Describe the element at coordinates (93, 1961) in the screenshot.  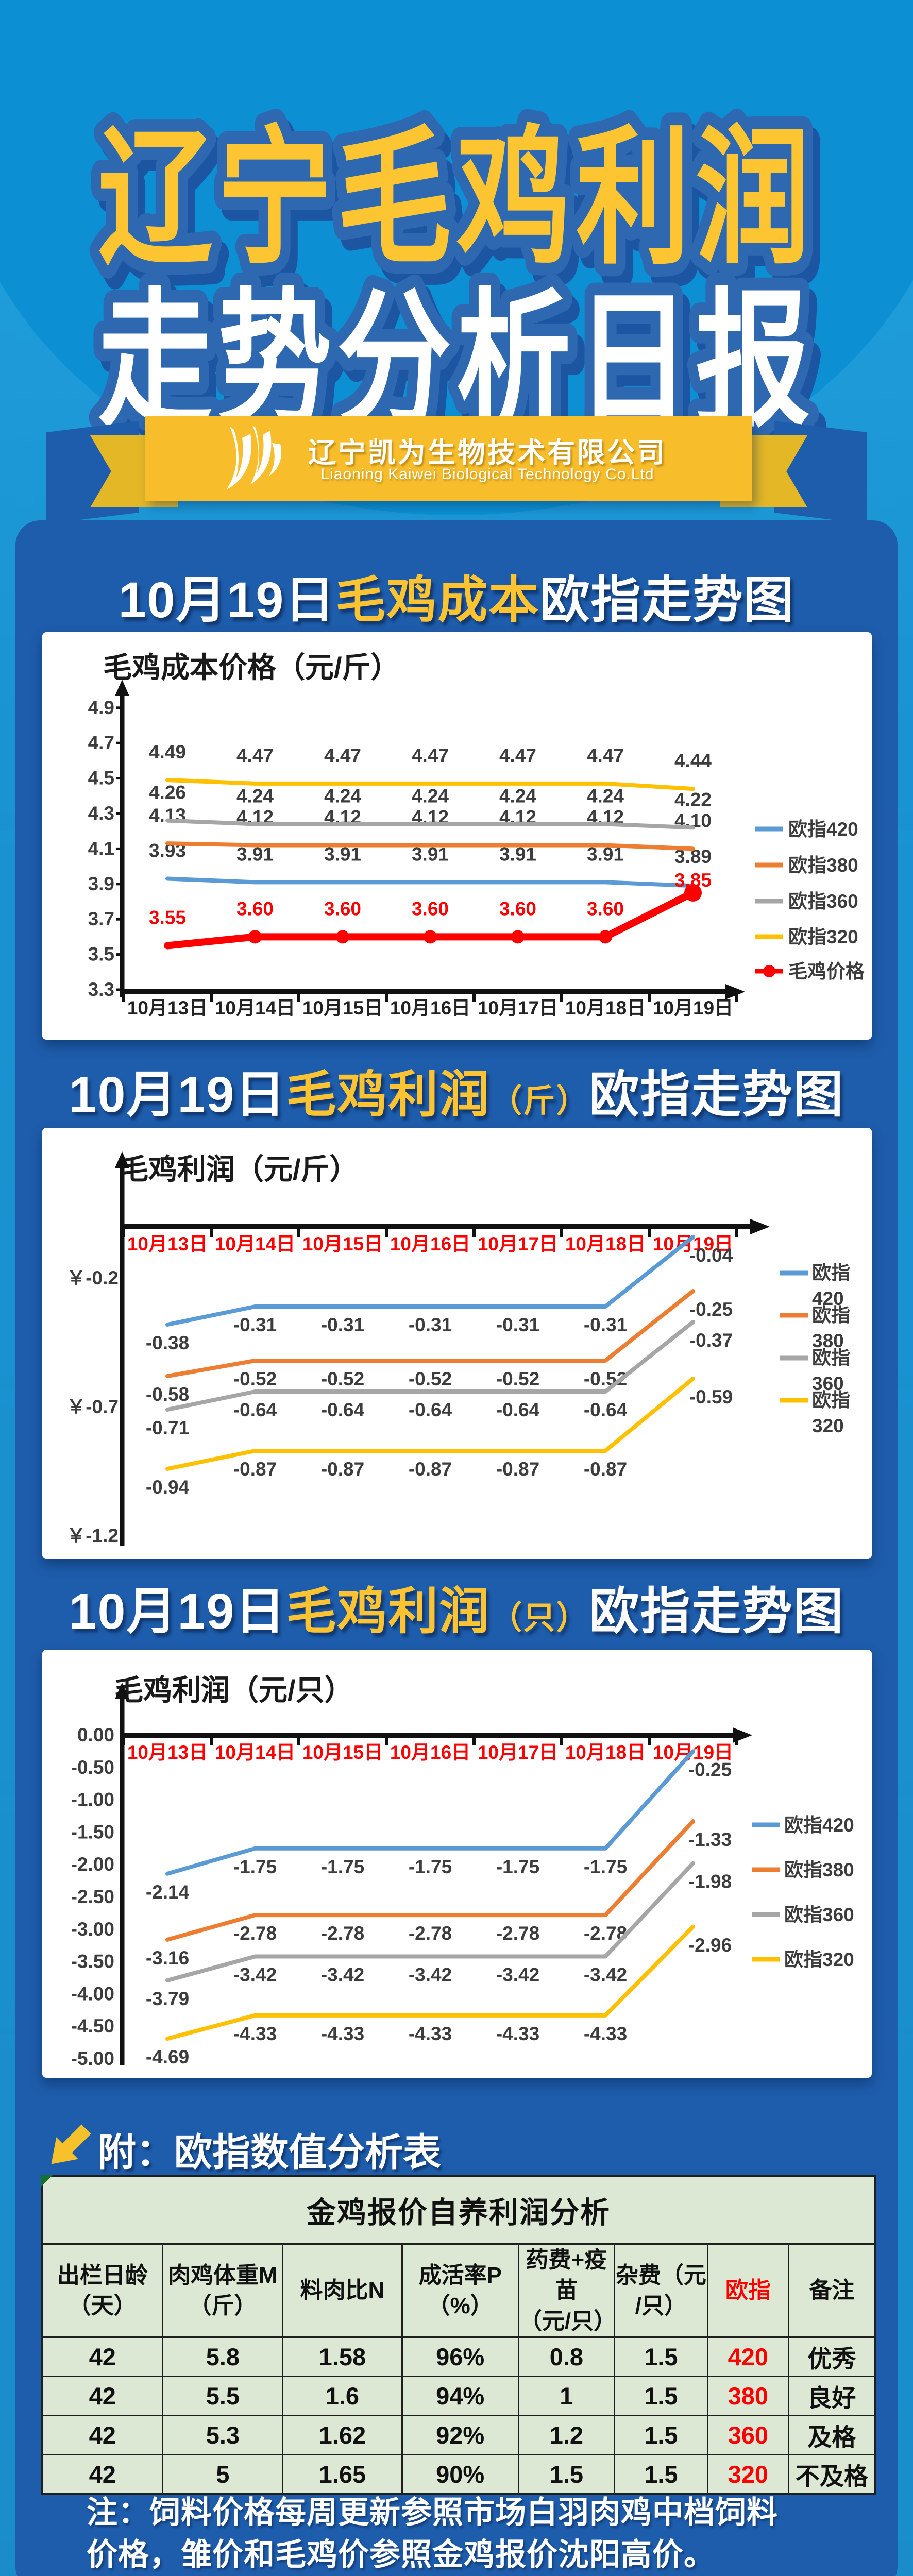
I see `y-tick-label: -3.50` at that location.